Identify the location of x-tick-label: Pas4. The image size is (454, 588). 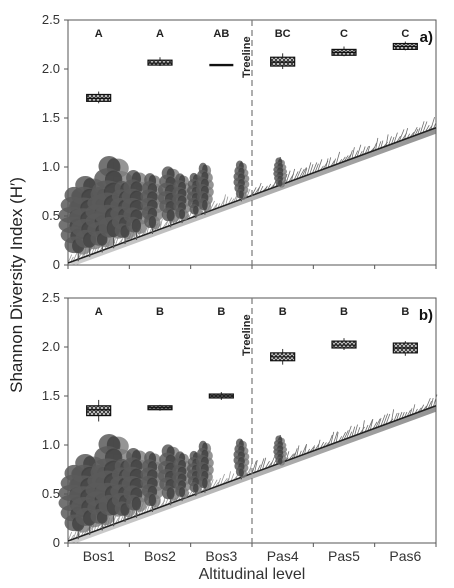
(283, 556).